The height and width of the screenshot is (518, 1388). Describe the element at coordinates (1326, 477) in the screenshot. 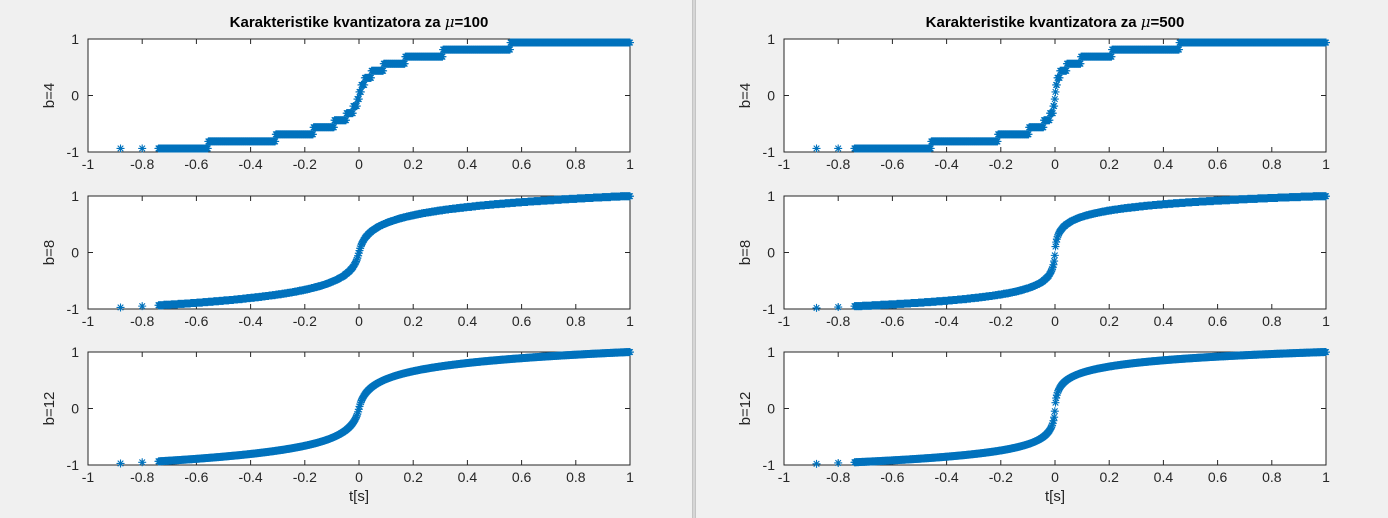

I see `x-tick-label: 1` at that location.